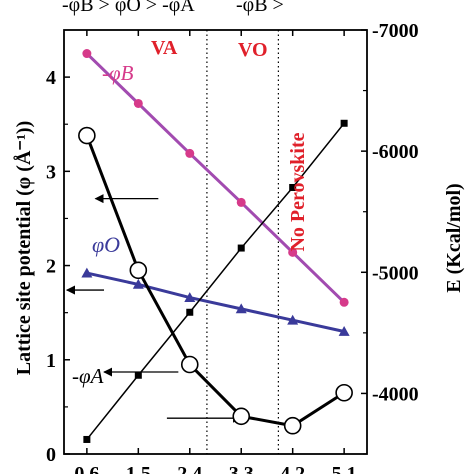  What do you see at coordinates (242, 242) in the screenshot?
I see `region-divider-lines` at bounding box center [242, 242].